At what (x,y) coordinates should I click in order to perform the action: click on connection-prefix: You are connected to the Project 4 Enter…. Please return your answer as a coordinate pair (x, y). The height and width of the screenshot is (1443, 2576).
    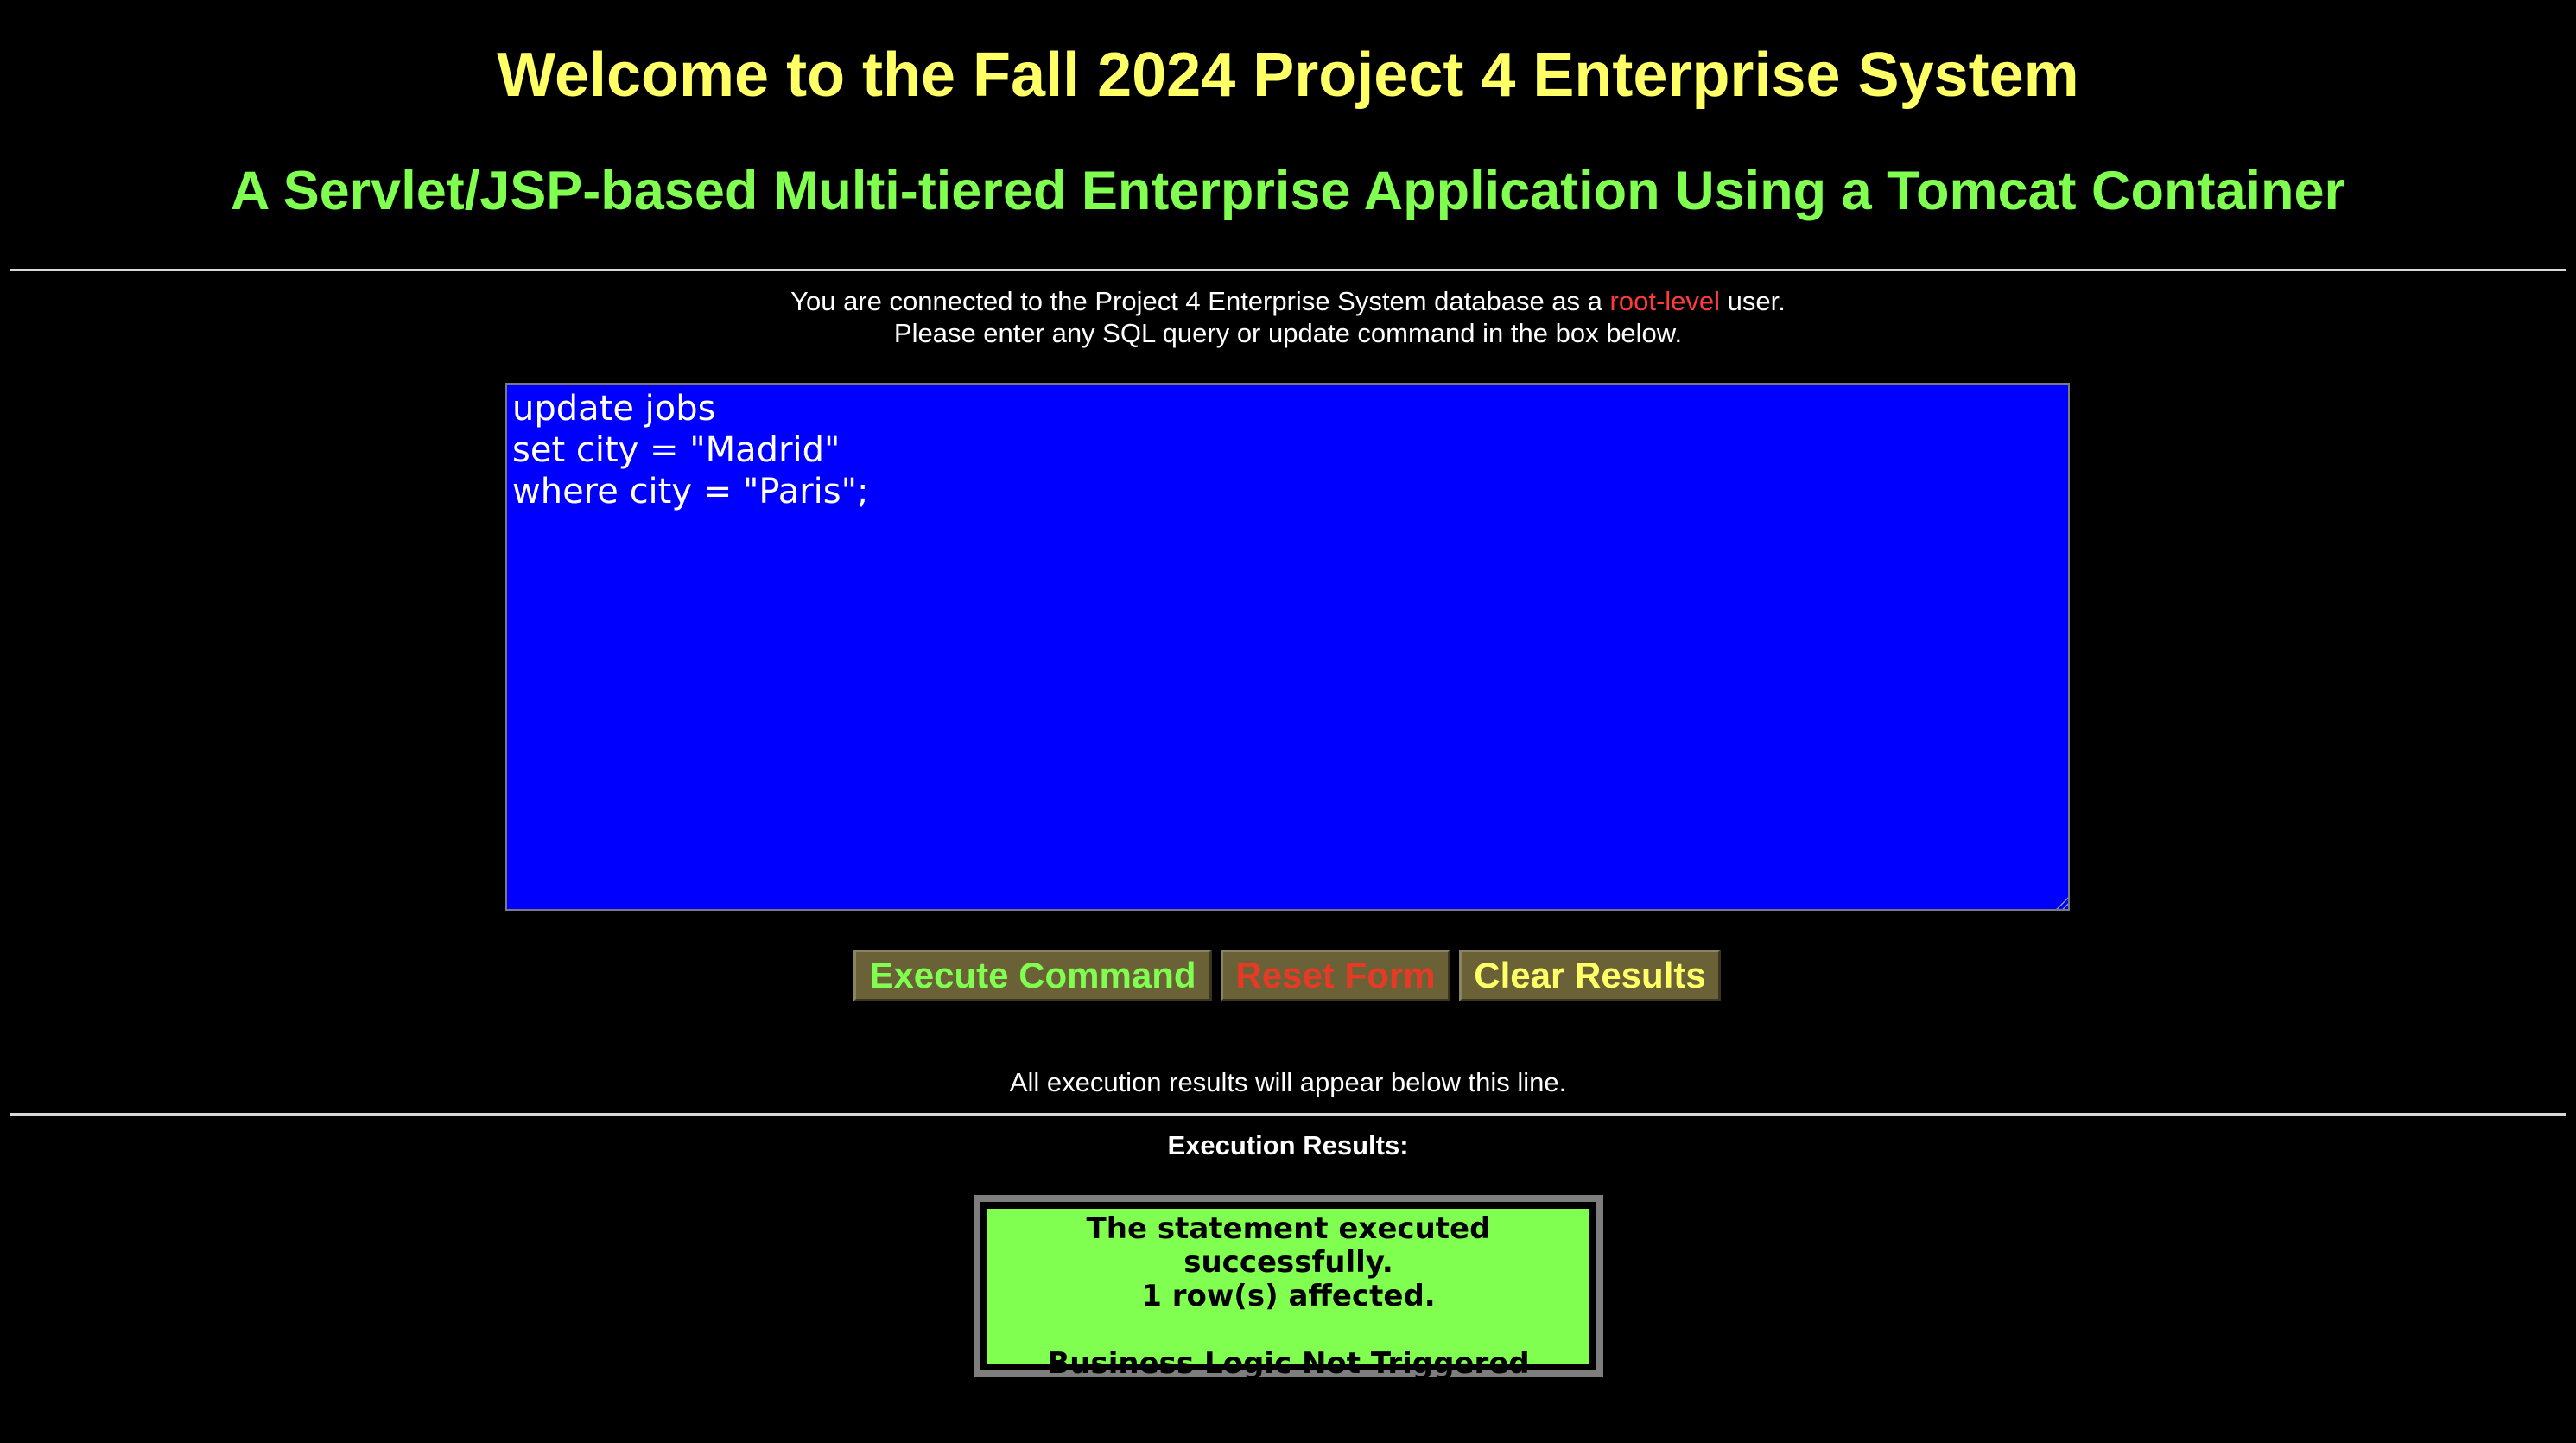
    Looking at the image, I should click on (1200, 301).